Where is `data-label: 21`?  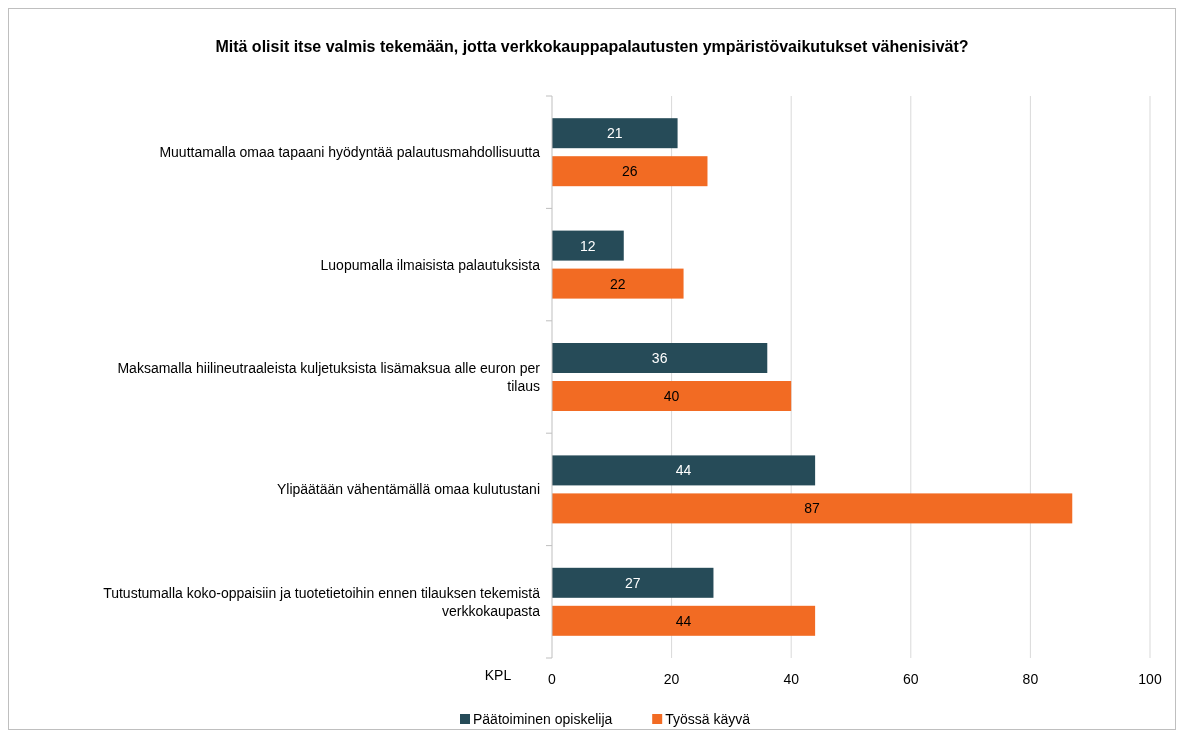 data-label: 21 is located at coordinates (615, 133).